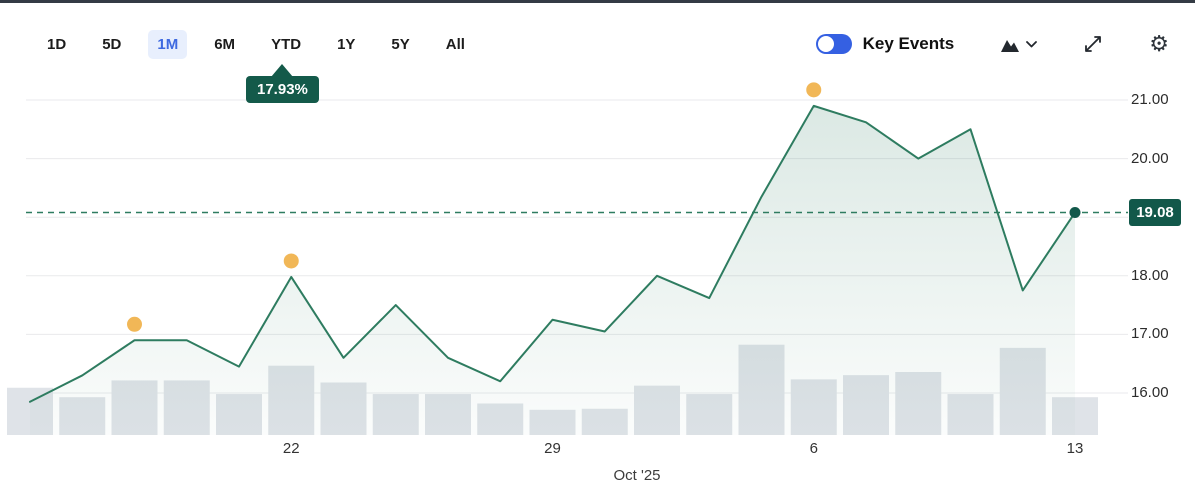 Image resolution: width=1195 pixels, height=495 pixels. What do you see at coordinates (455, 44) in the screenshot?
I see `range-button-all: All` at bounding box center [455, 44].